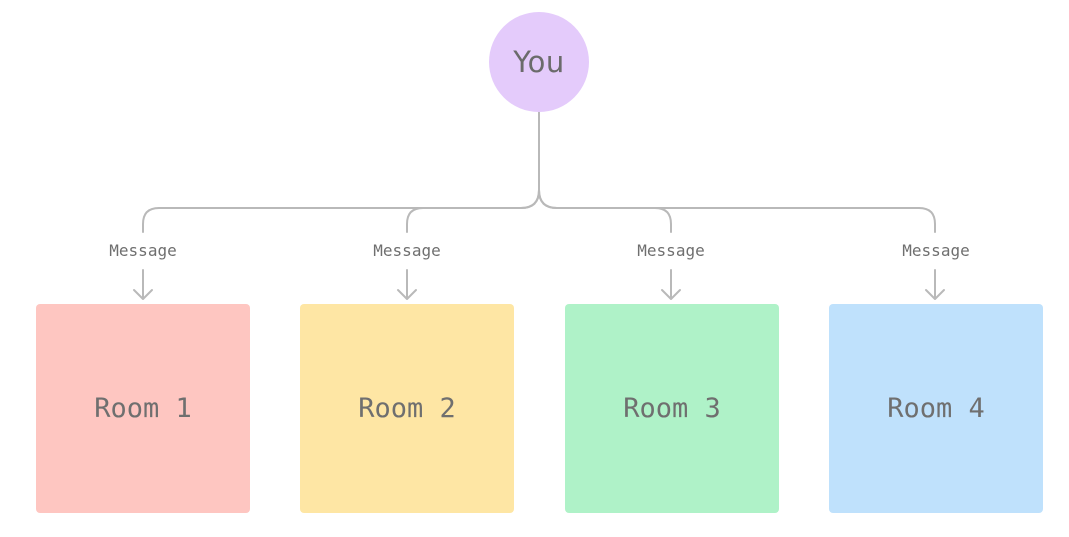 The image size is (1069, 537). I want to click on you-node: You, so click(539, 62).